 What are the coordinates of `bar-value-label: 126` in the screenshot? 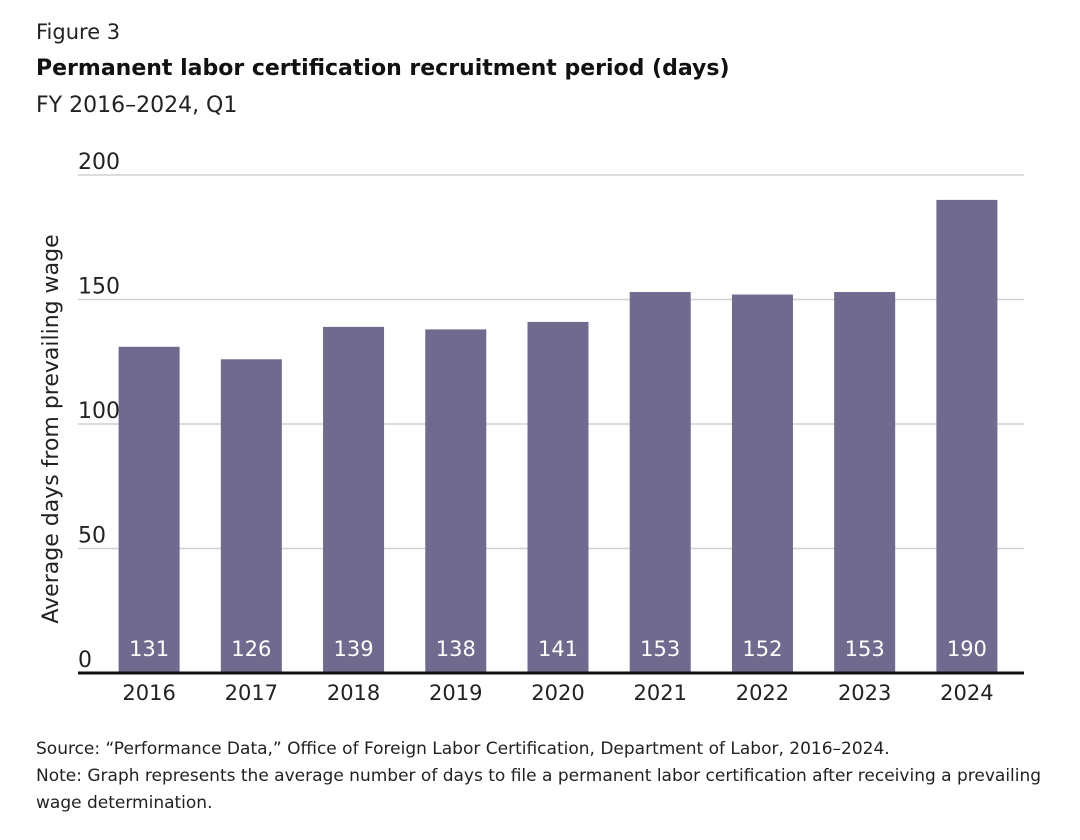 It's located at (251, 649).